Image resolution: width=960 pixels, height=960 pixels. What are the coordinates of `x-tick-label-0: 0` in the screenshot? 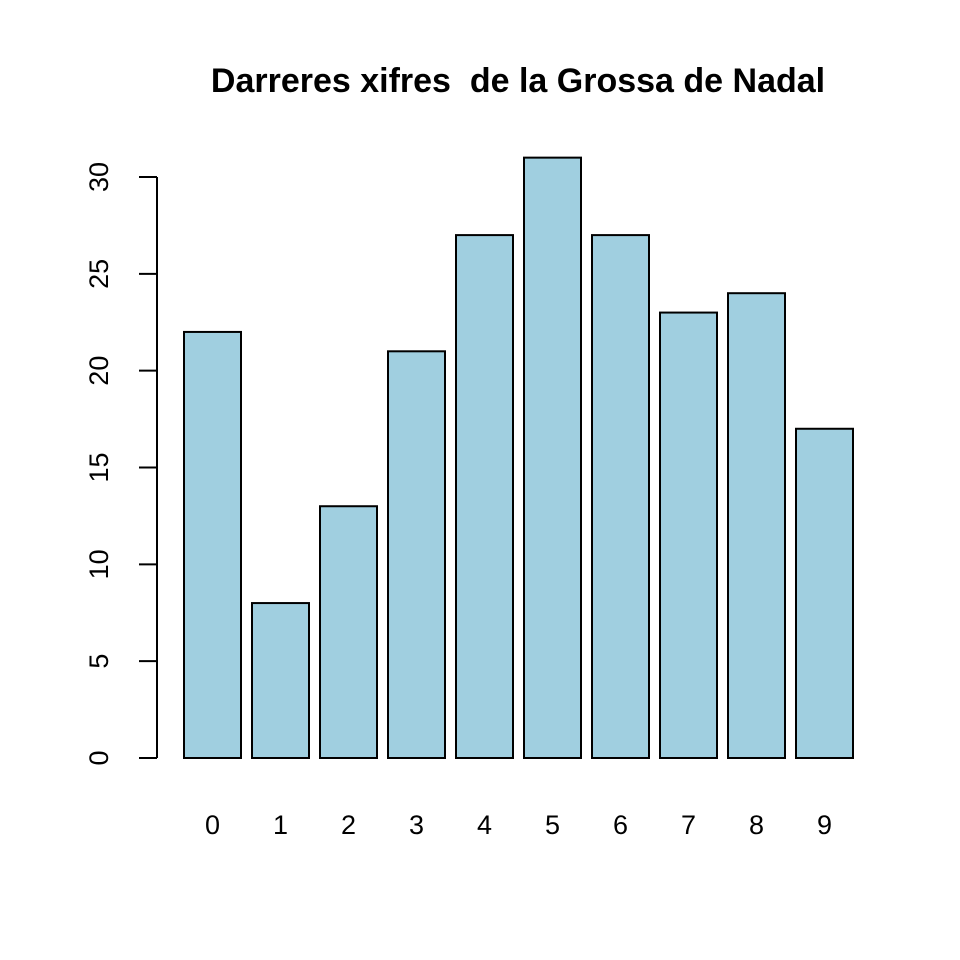 It's located at (212, 825).